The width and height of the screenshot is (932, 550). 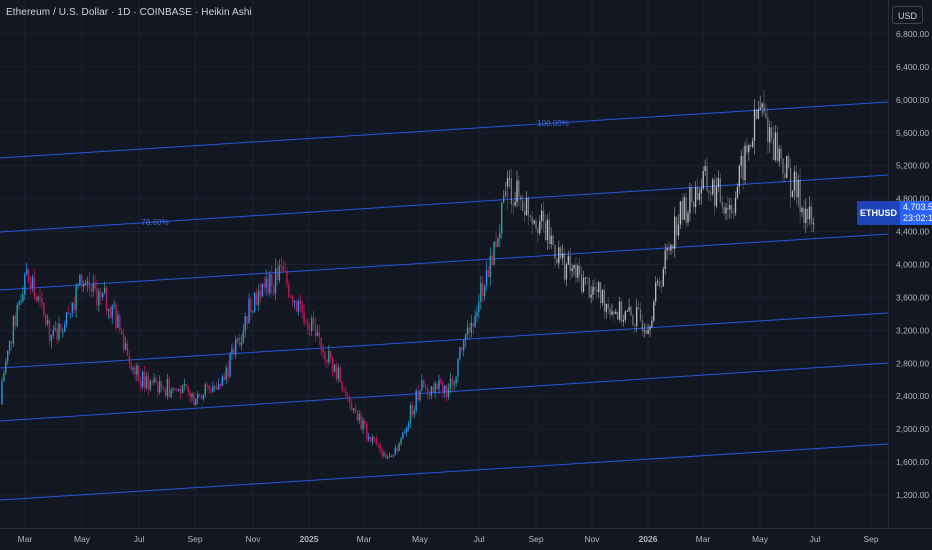 I want to click on y-tick-label: 2,800.00, so click(x=912, y=363).